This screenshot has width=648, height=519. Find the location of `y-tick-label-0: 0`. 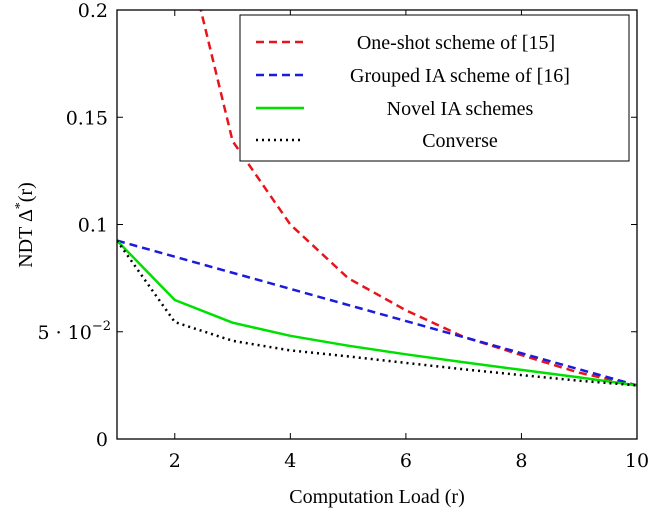

y-tick-label-0: 0 is located at coordinates (102, 440).